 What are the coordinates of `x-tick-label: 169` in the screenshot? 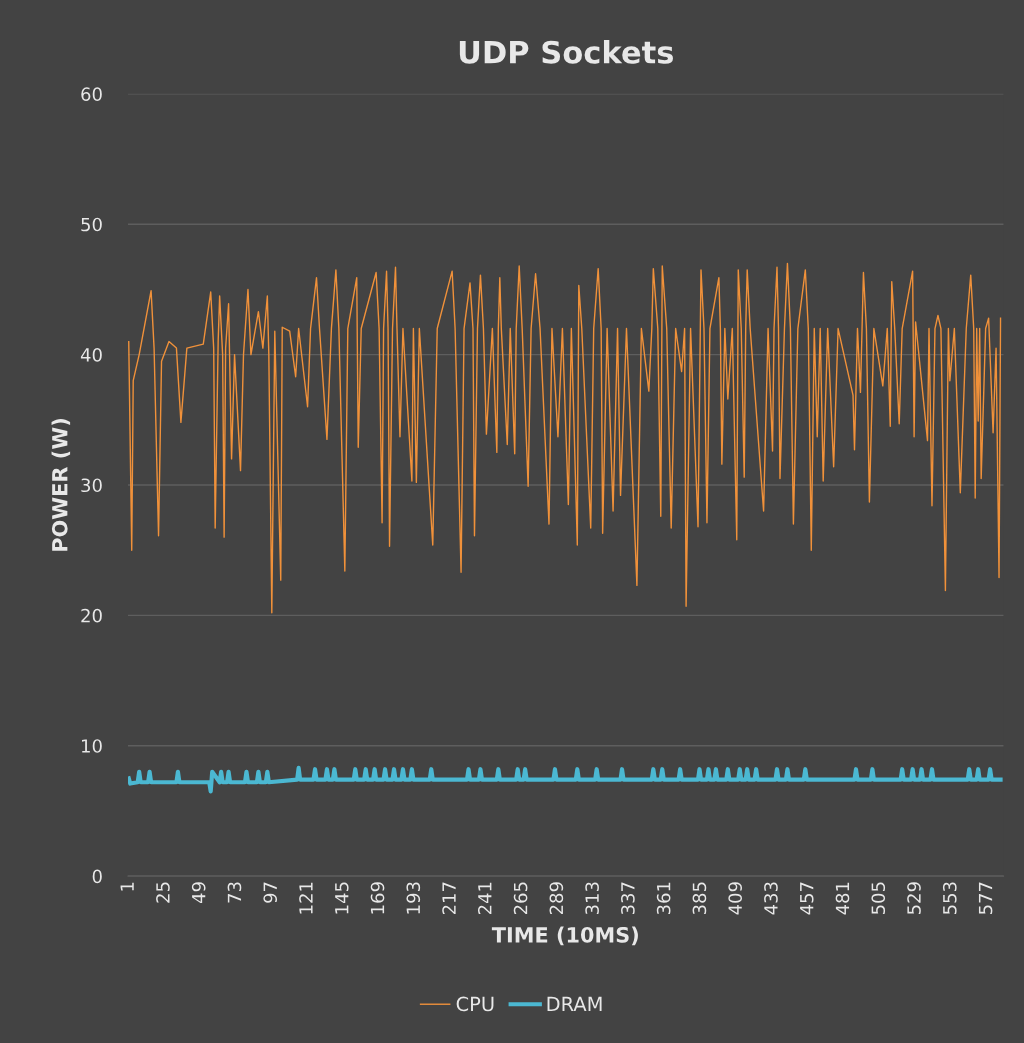 It's located at (377, 898).